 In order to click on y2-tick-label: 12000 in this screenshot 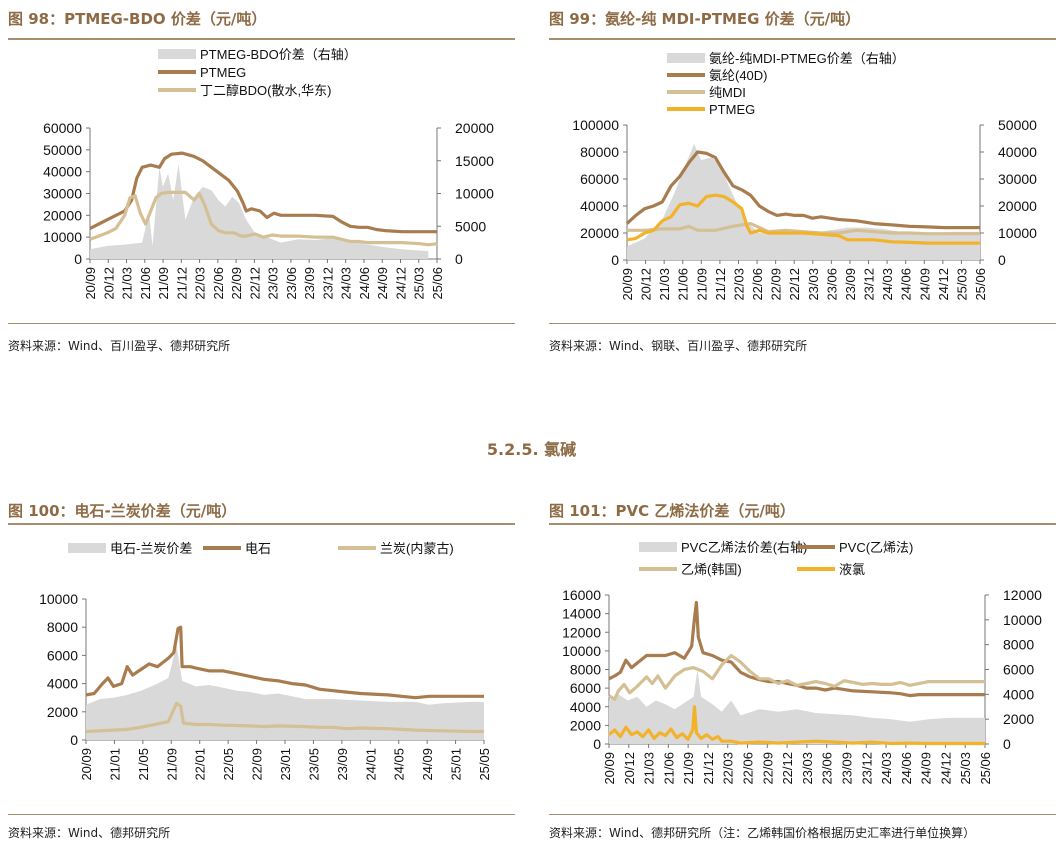, I will do `click(1022, 595)`.